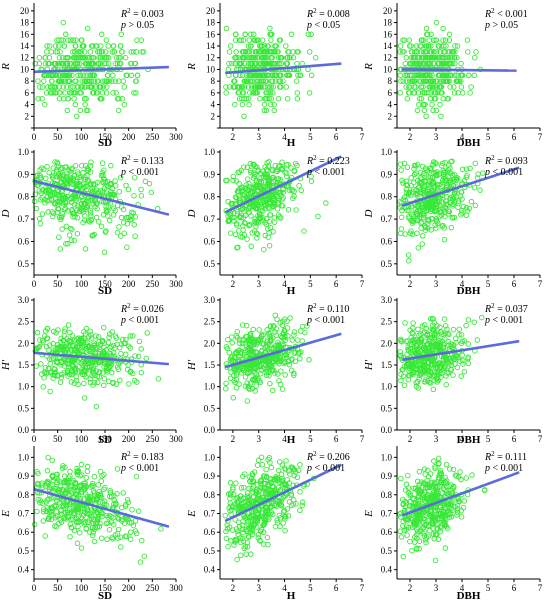 This screenshot has width=550, height=609. What do you see at coordinates (211, 69) in the screenshot?
I see `y-tick-label: 10` at bounding box center [211, 69].